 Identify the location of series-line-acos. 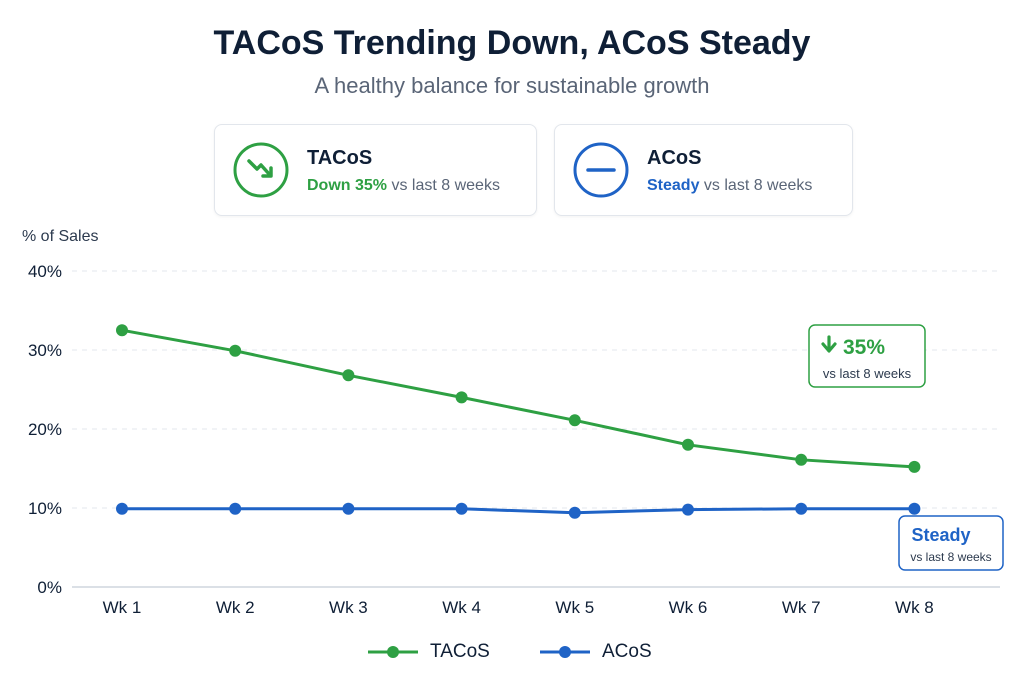
(518, 511).